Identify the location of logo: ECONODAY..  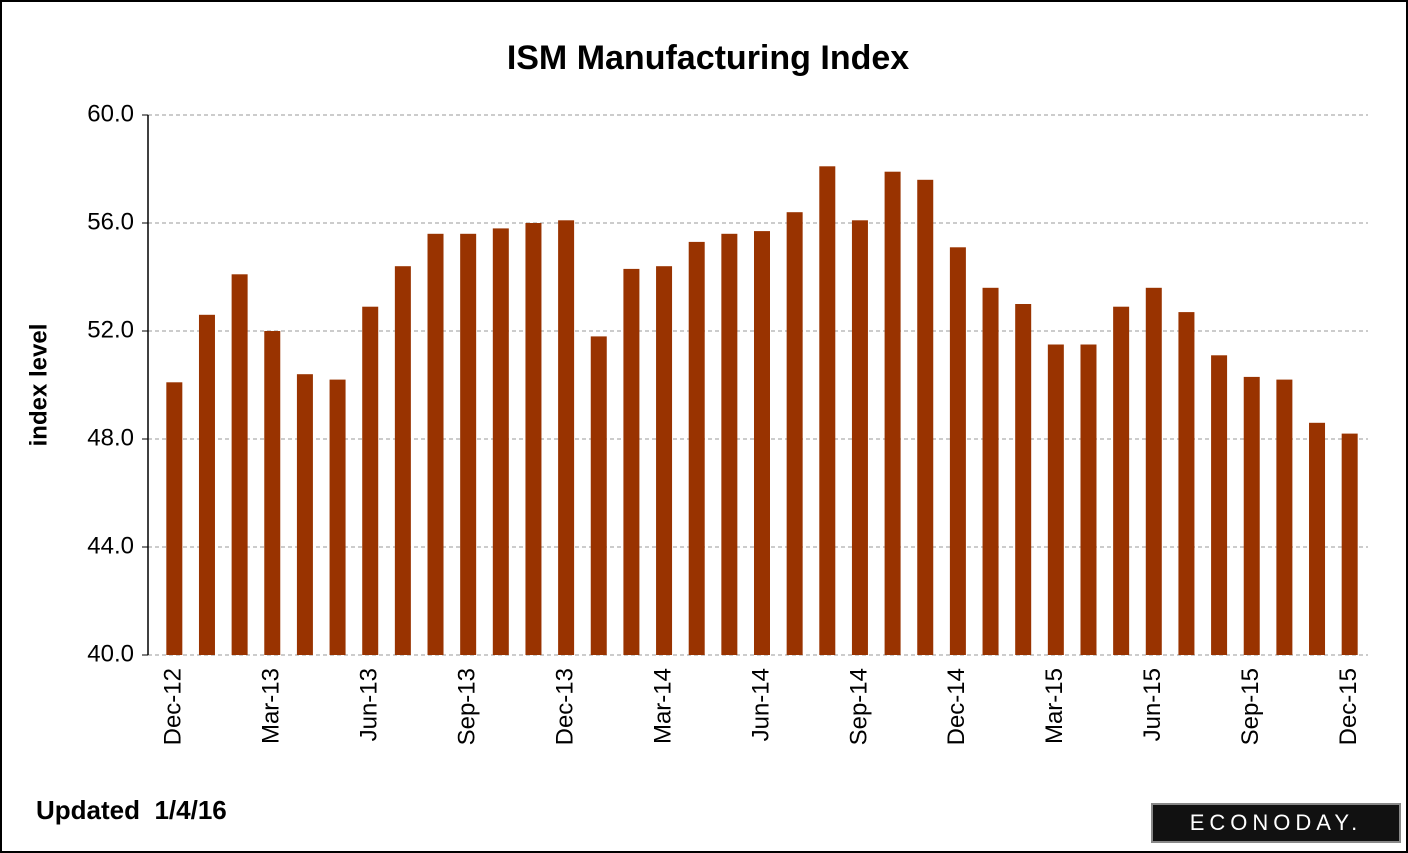
(1276, 822).